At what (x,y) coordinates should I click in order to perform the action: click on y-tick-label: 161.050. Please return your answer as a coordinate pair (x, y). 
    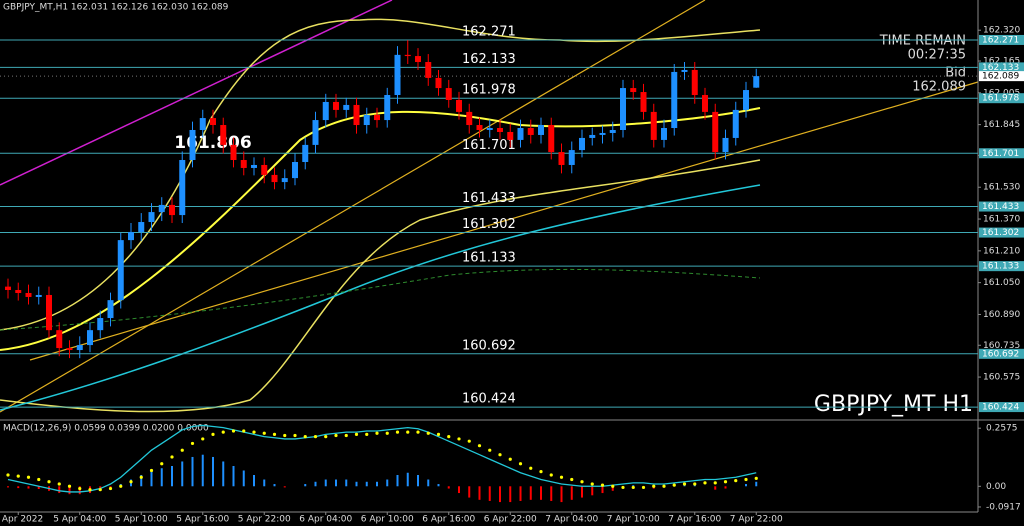
    Looking at the image, I should click on (1001, 283).